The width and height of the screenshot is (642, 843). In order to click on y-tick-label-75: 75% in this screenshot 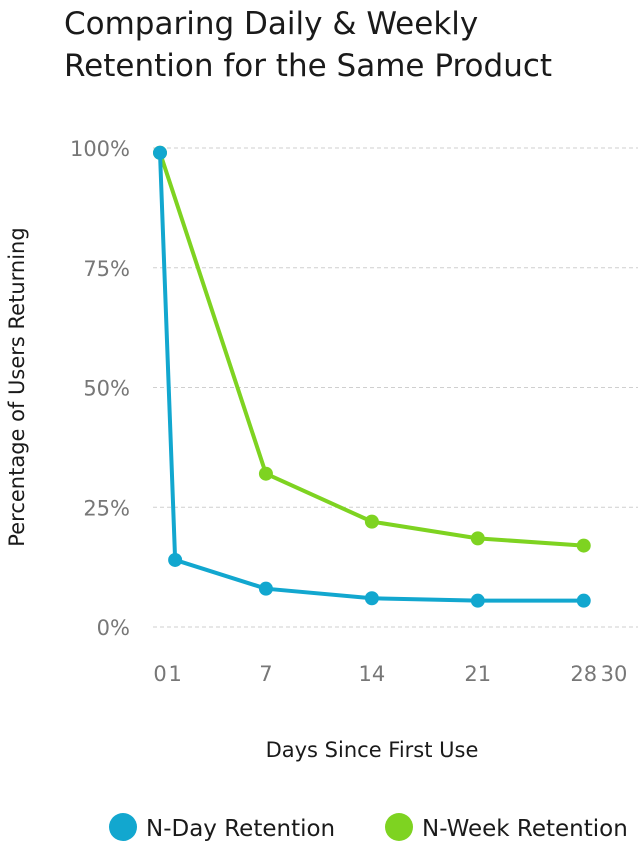, I will do `click(106, 269)`.